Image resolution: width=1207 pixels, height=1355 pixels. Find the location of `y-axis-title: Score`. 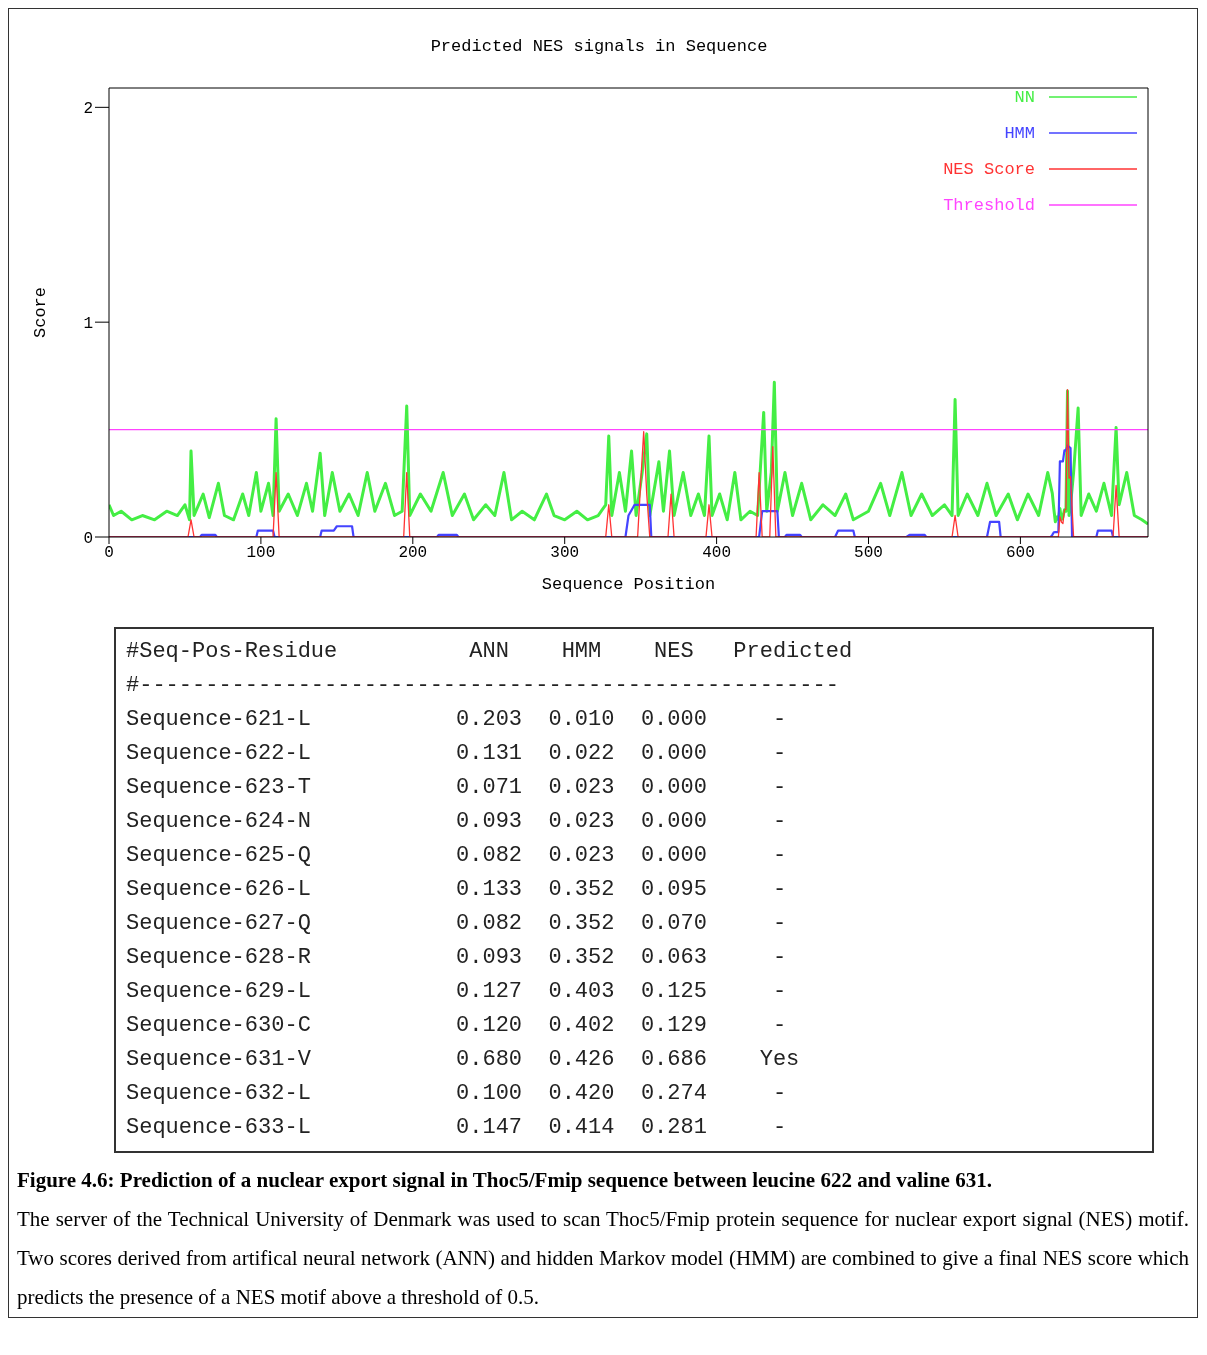

y-axis-title: Score is located at coordinates (41, 312).